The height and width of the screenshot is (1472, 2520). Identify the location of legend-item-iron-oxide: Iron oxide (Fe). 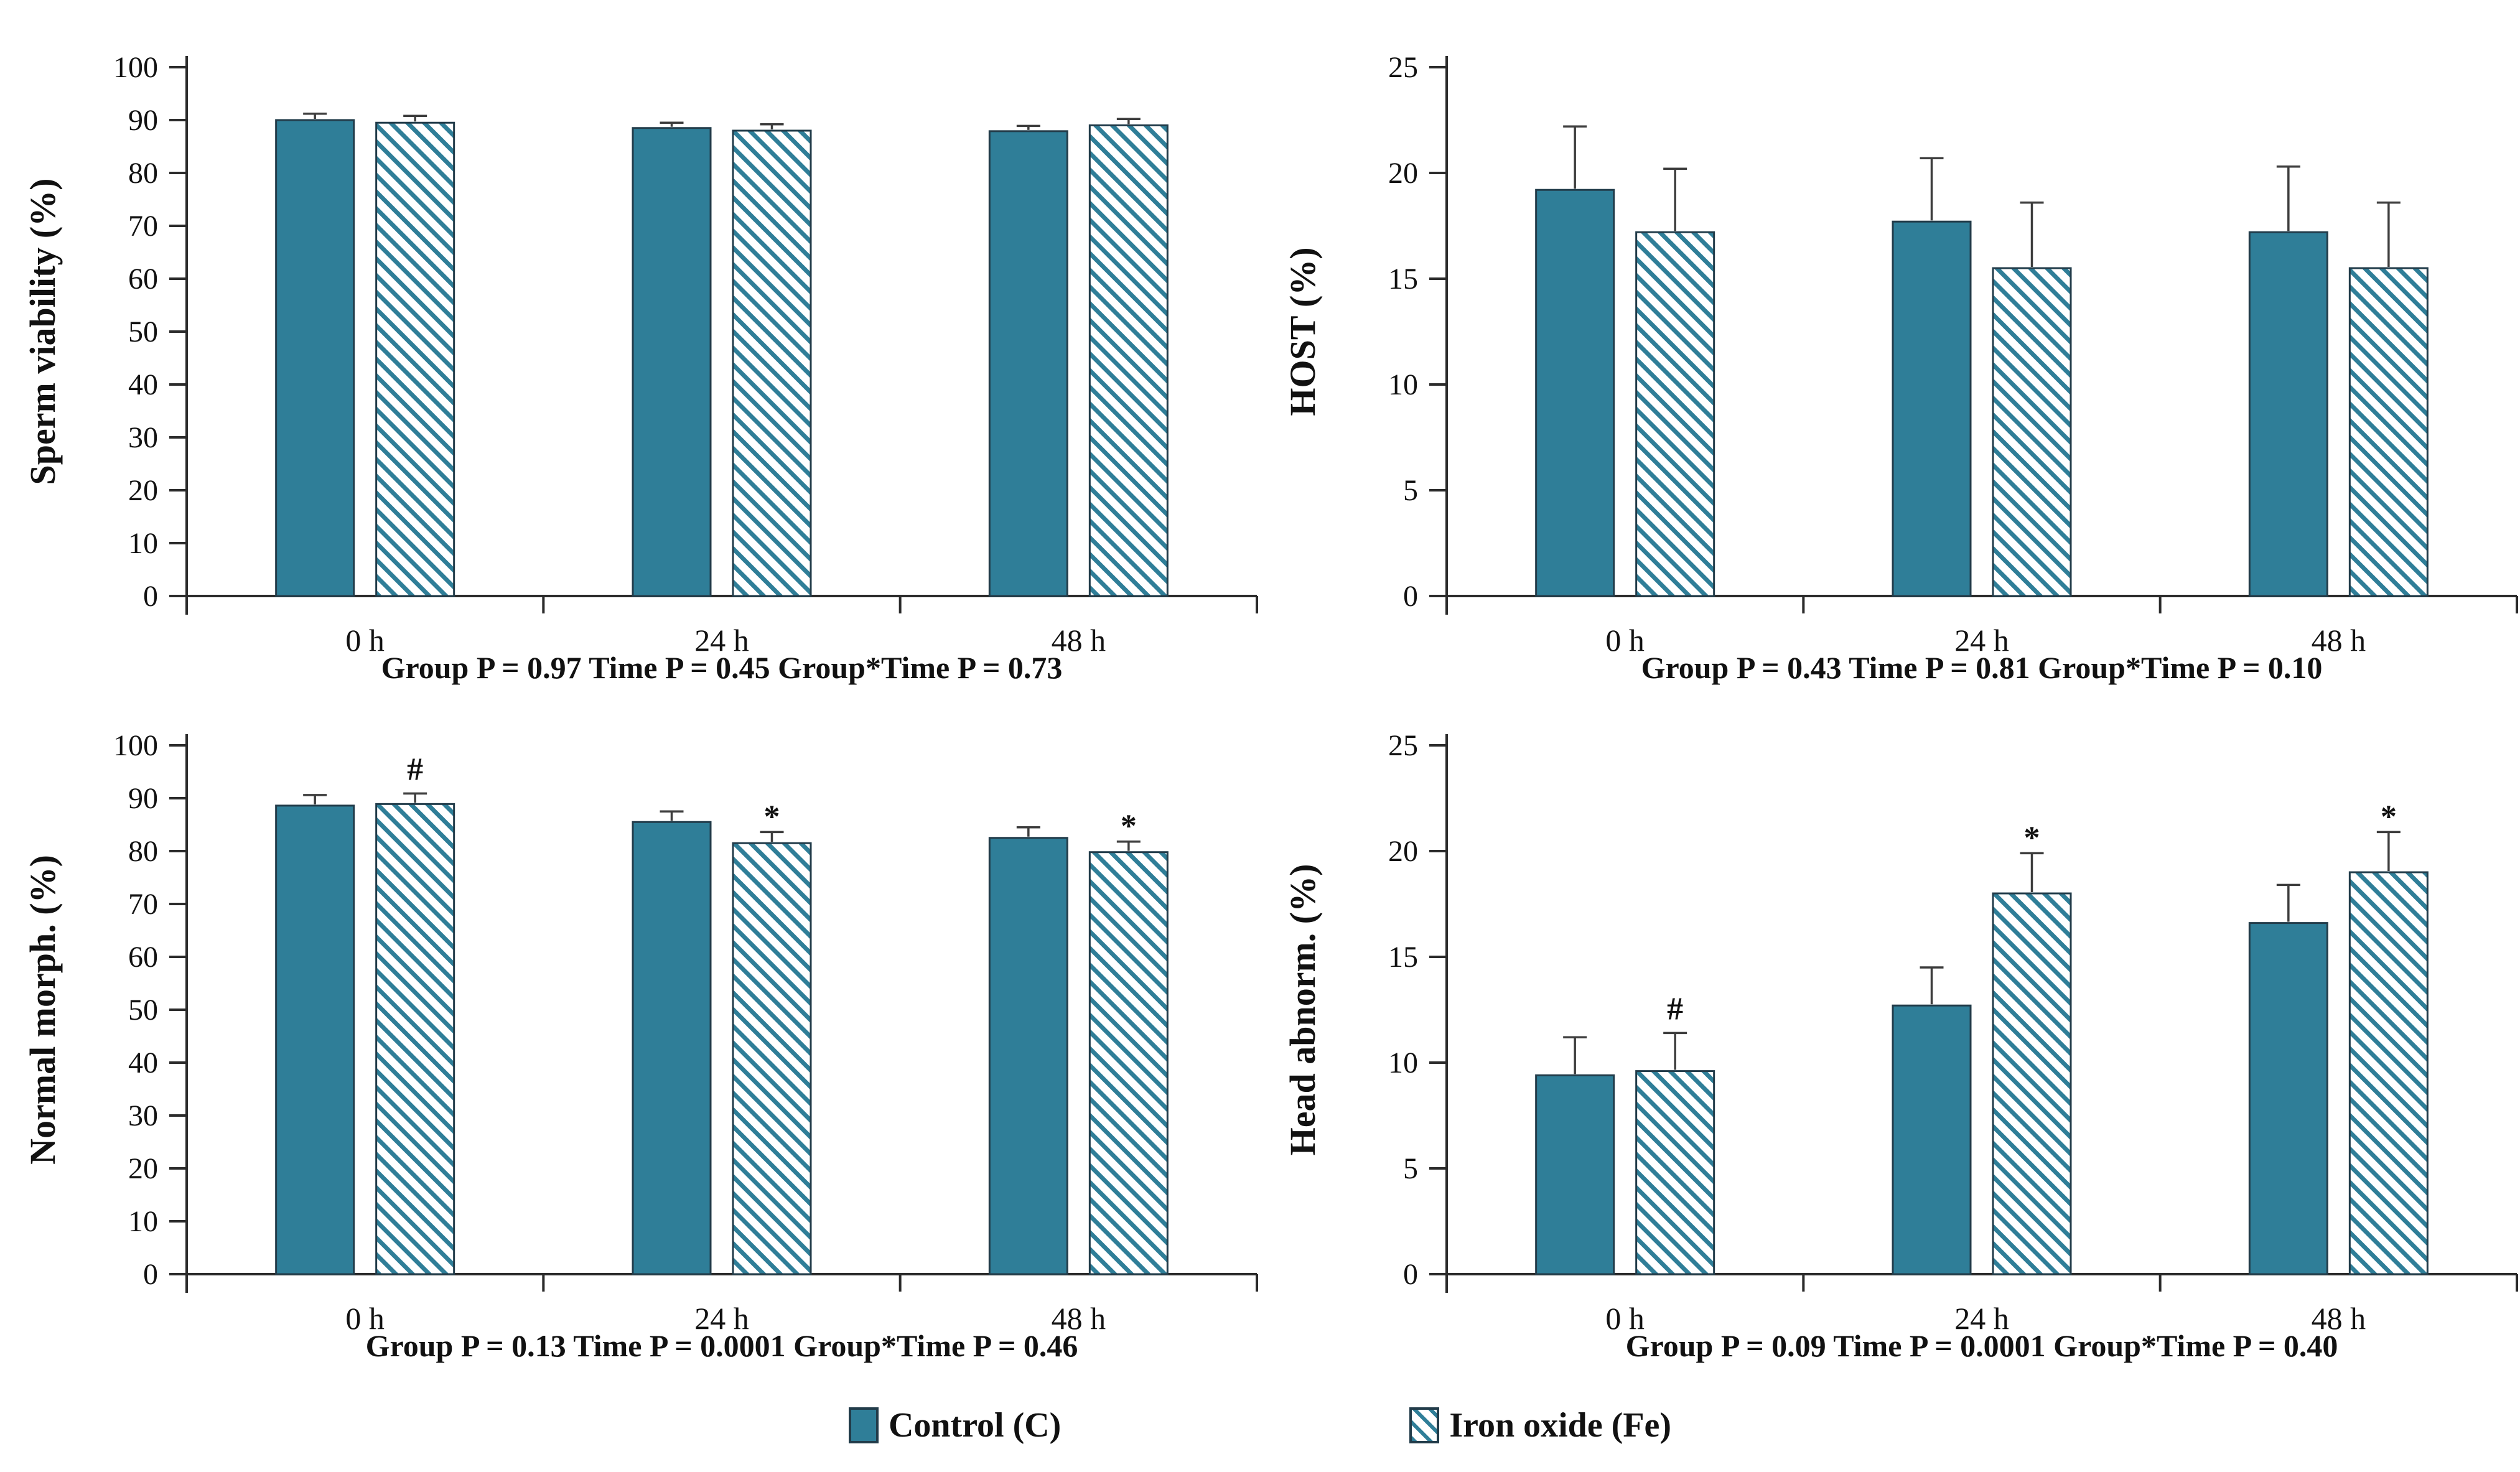
(1540, 1425).